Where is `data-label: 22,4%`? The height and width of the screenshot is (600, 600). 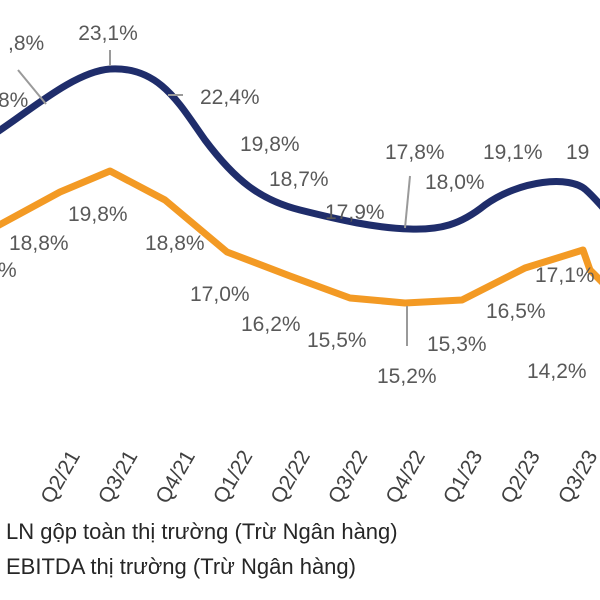
data-label: 22,4% is located at coordinates (230, 97).